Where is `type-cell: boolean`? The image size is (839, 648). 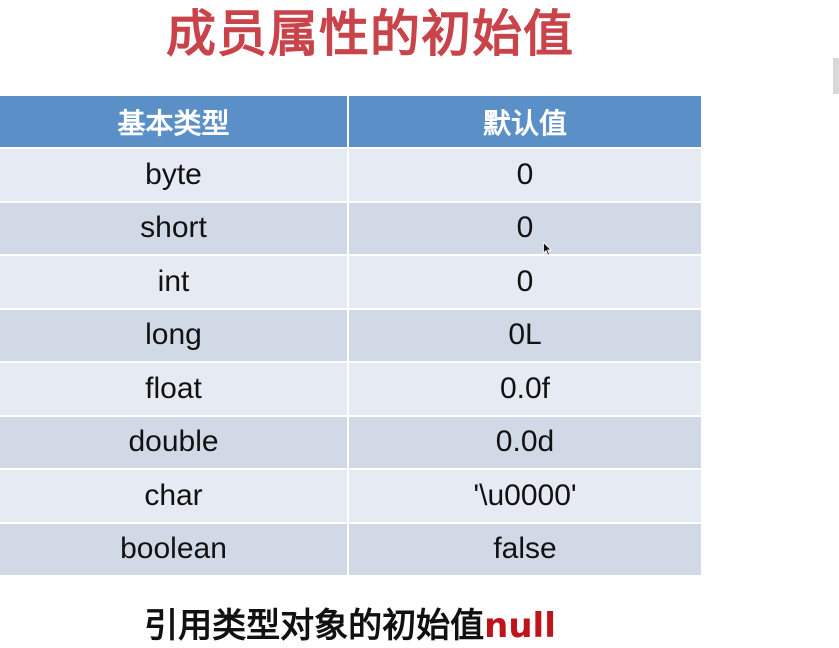 type-cell: boolean is located at coordinates (174, 549).